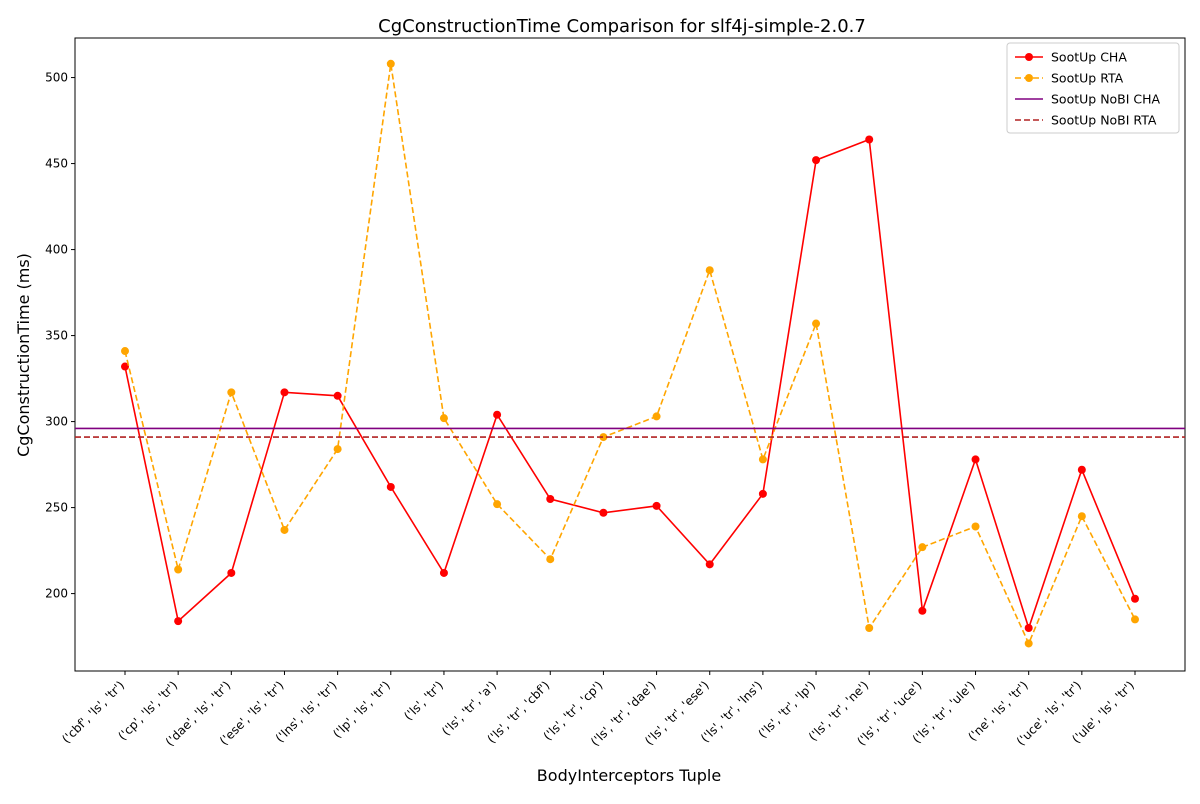 This screenshot has height=804, width=1200. Describe the element at coordinates (56, 422) in the screenshot. I see `y-tick-label: 300` at that location.